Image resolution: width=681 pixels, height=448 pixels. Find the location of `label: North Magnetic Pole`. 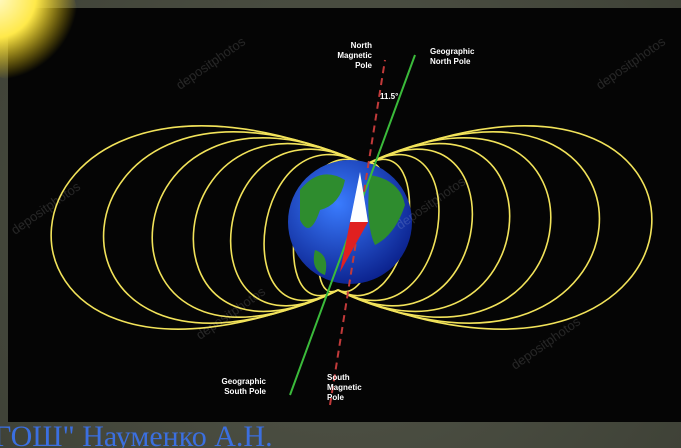

label: North Magnetic Pole is located at coordinates (354, 55).